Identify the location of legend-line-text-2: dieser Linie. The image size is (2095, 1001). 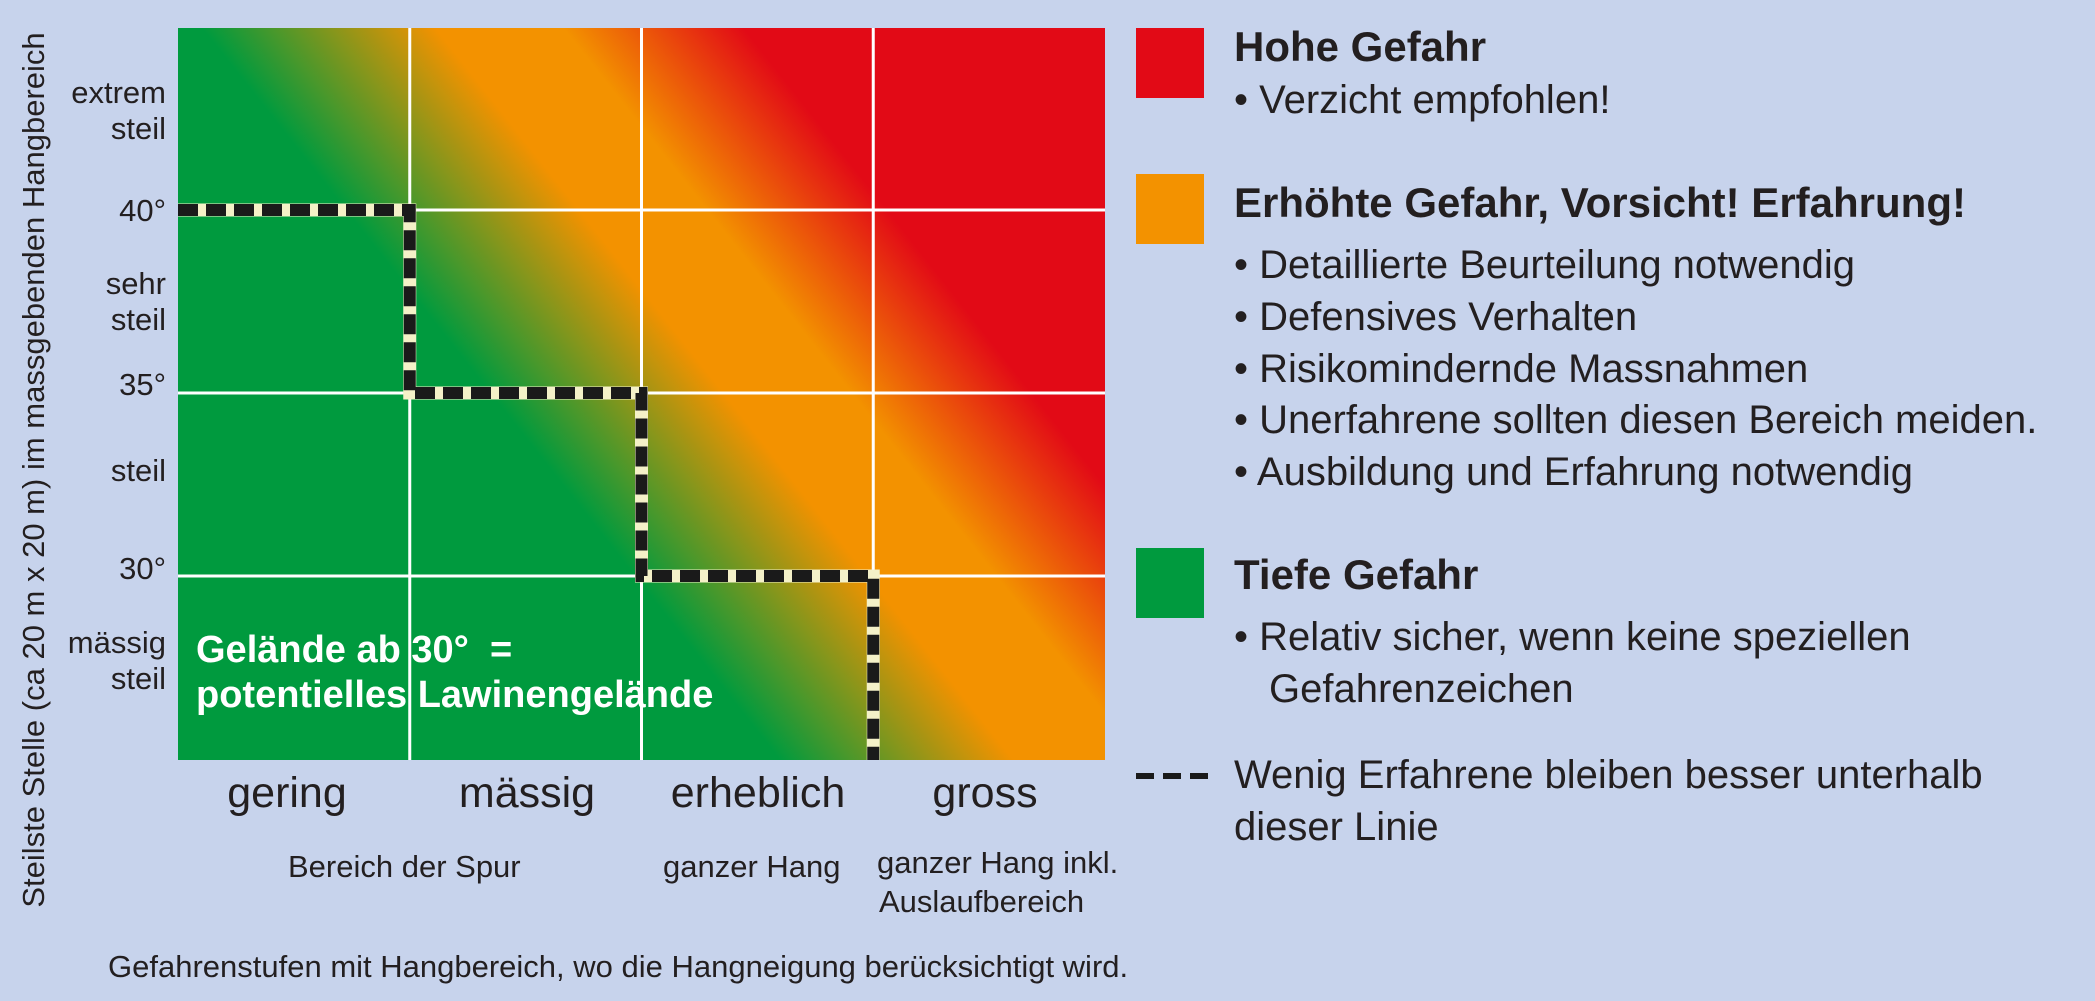
(1336, 827).